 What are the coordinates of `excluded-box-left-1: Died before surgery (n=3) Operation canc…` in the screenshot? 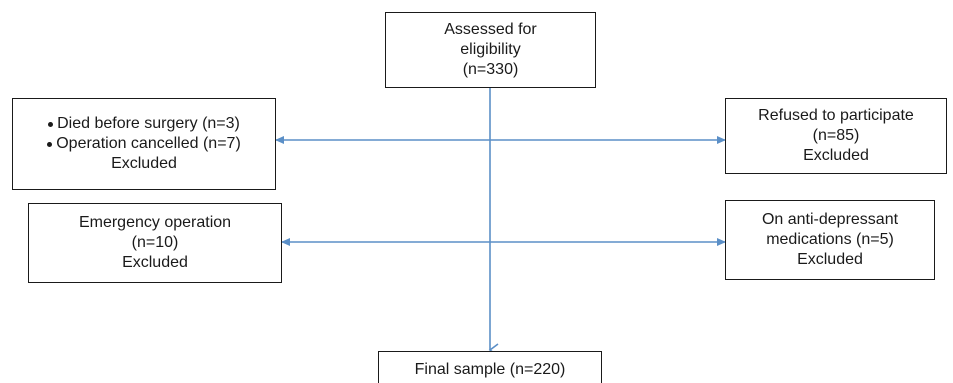 It's located at (144, 144).